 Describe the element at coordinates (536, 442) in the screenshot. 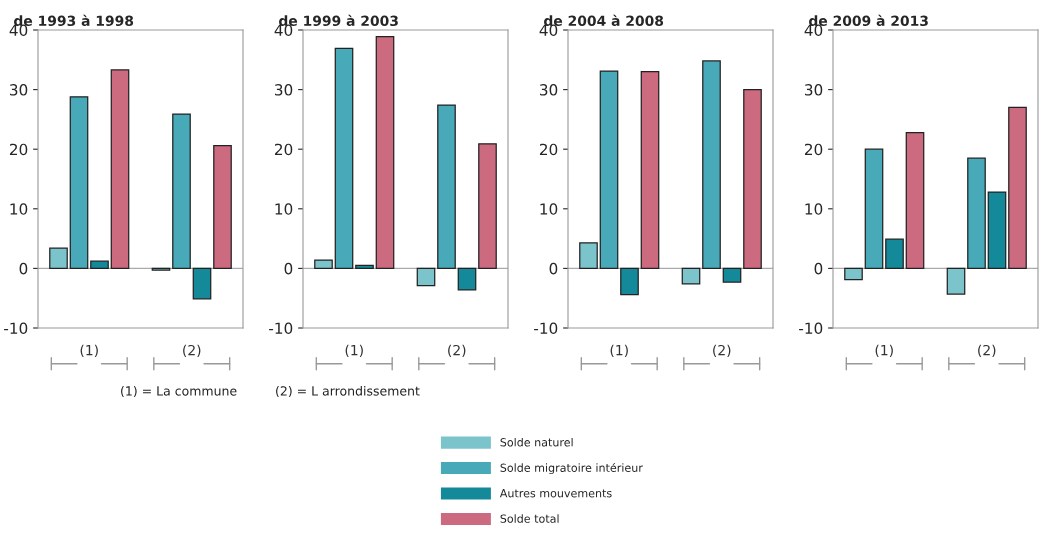

I see `legend-label: Solde naturel` at that location.